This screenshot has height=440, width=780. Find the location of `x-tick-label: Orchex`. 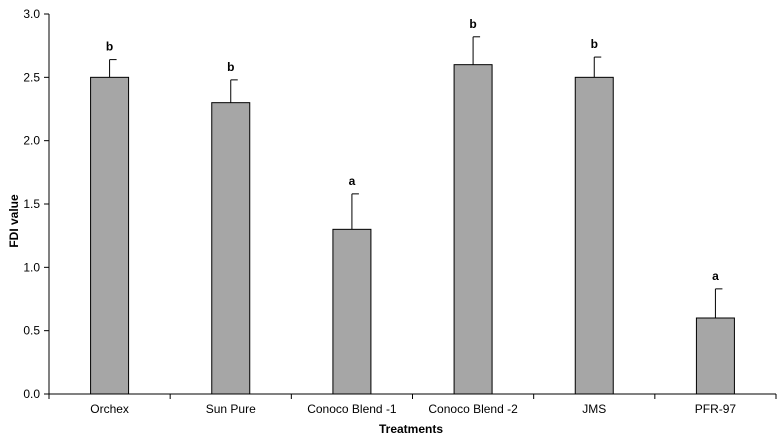

x-tick-label: Orchex is located at coordinates (109, 409).